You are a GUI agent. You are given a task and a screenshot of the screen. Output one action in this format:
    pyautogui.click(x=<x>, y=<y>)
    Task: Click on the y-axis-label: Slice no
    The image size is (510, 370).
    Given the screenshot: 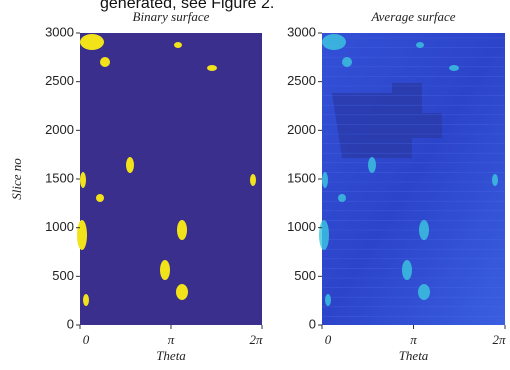 What is the action you would take?
    pyautogui.click(x=16, y=179)
    